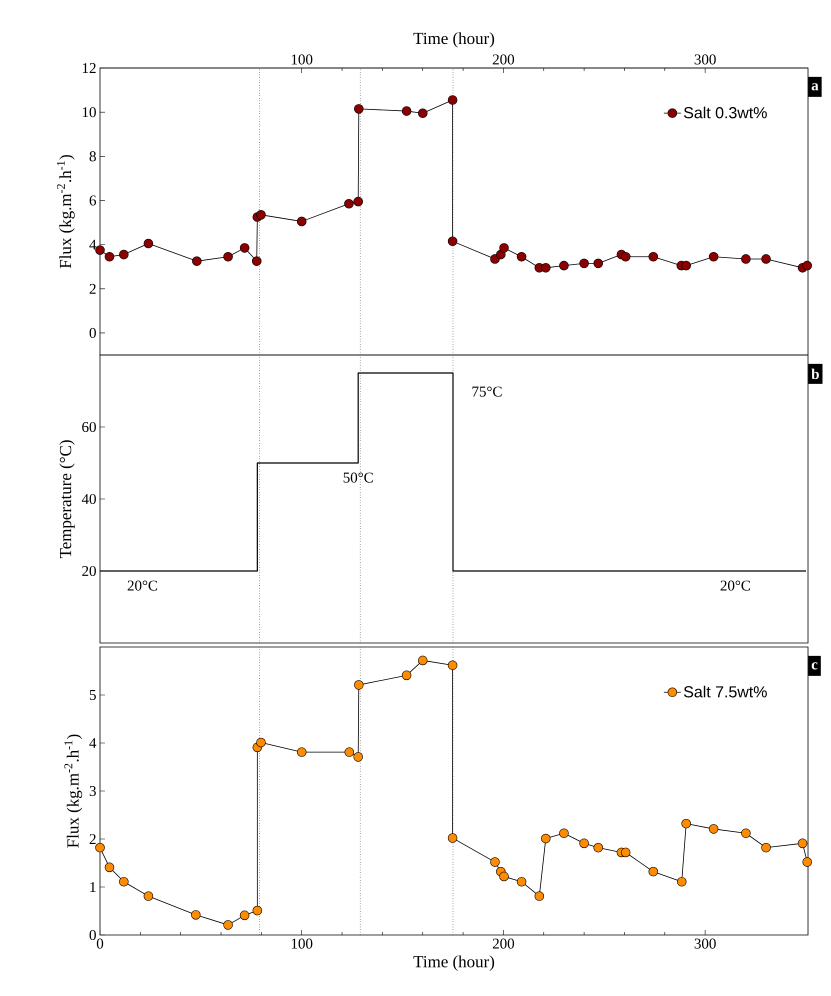  I want to click on x2-tick-label: 100, so click(302, 59).